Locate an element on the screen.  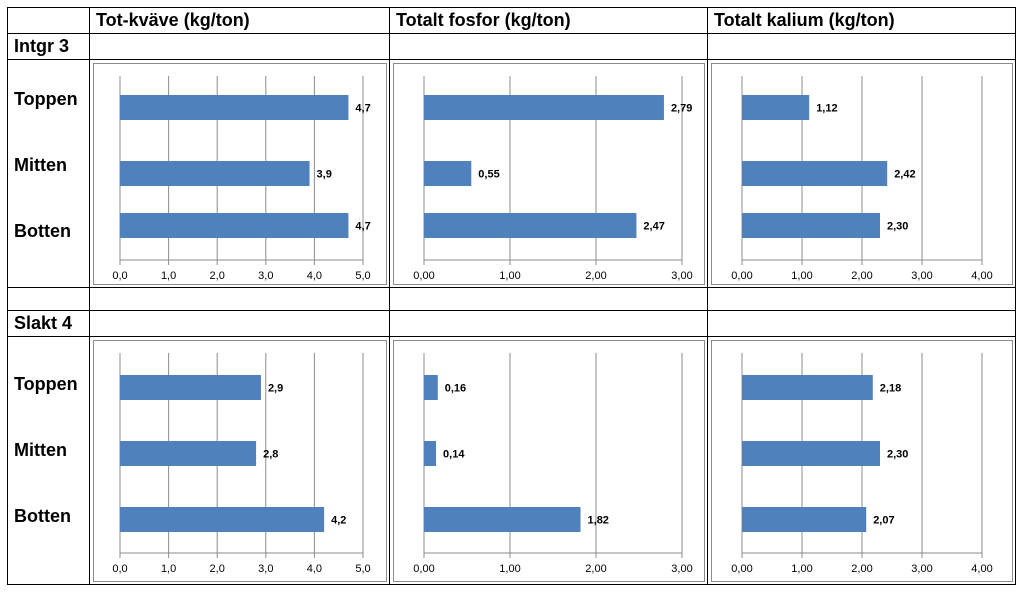
data-label: 0,14 is located at coordinates (454, 455).